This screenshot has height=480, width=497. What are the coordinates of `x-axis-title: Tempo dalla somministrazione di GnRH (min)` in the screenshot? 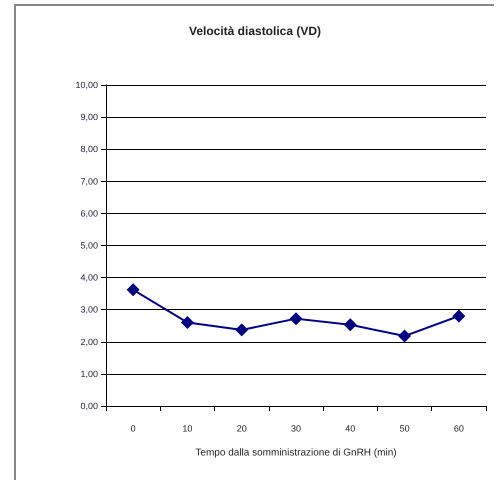 It's located at (296, 453).